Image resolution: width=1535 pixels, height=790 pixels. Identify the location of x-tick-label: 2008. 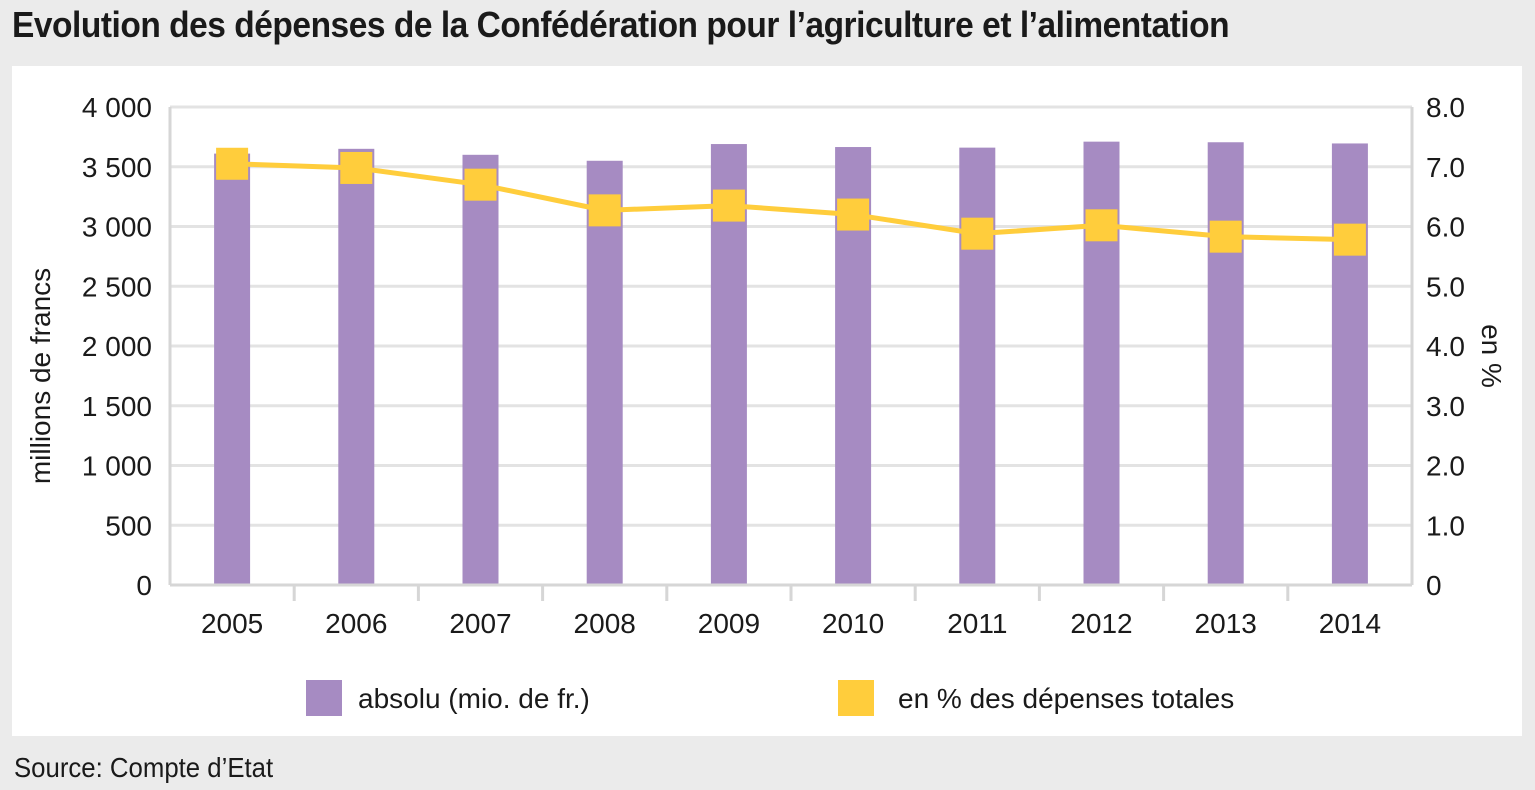
(605, 623).